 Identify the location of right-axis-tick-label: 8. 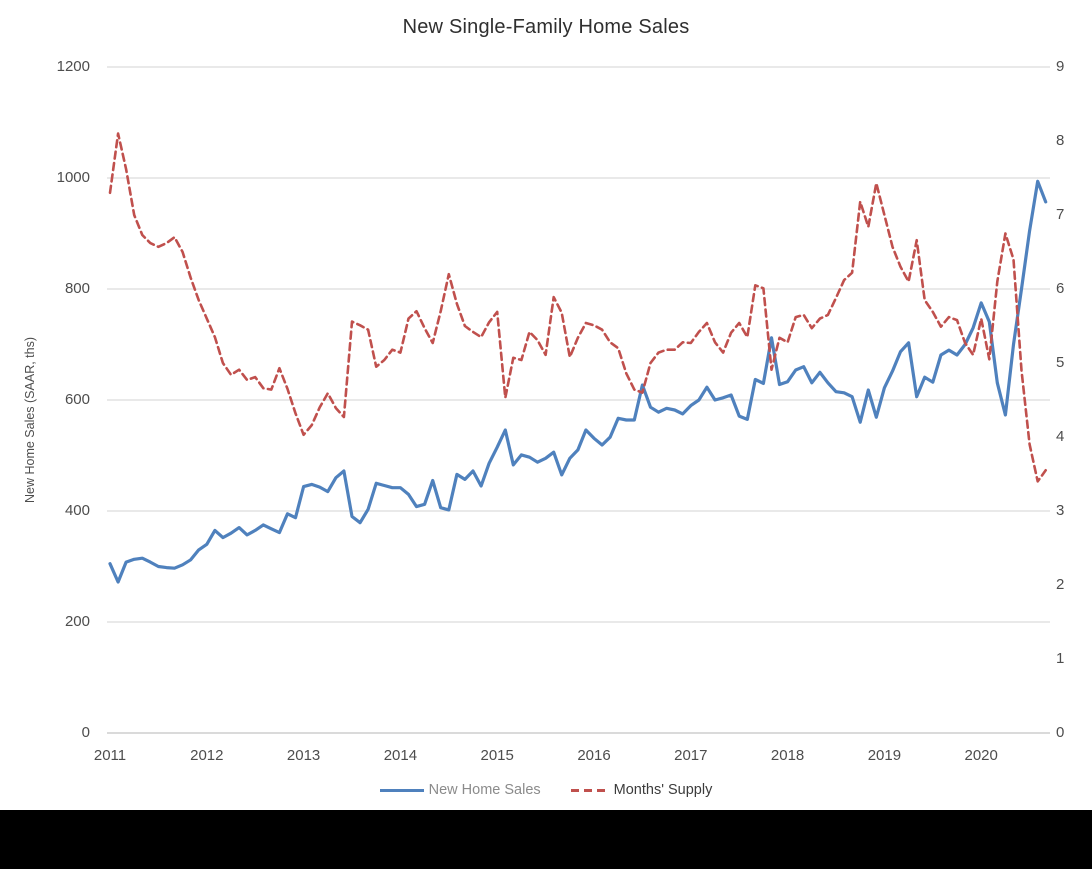
(1060, 140).